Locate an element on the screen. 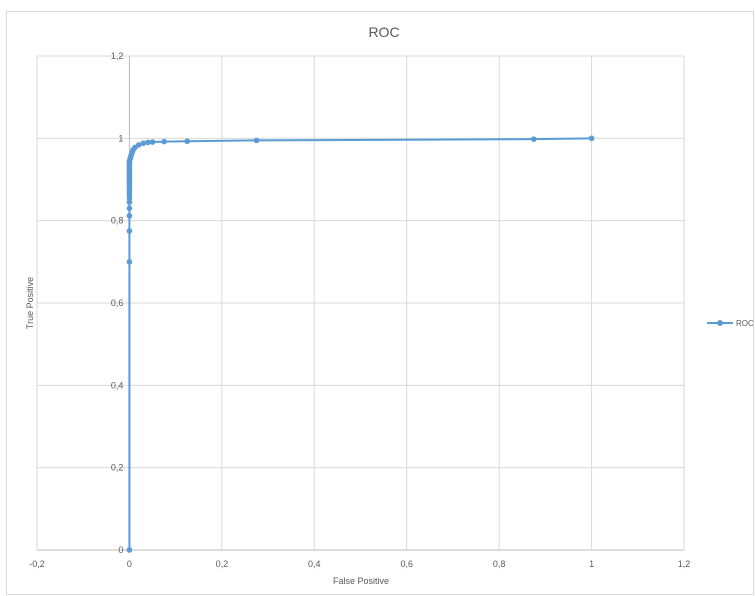  x-tick-label: 1 is located at coordinates (591, 564).